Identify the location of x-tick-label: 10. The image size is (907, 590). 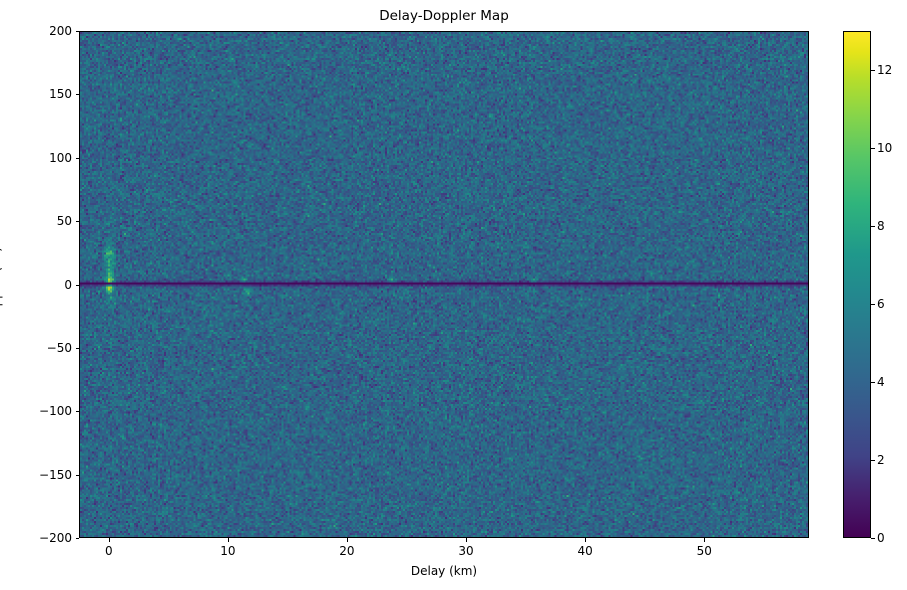
(228, 551).